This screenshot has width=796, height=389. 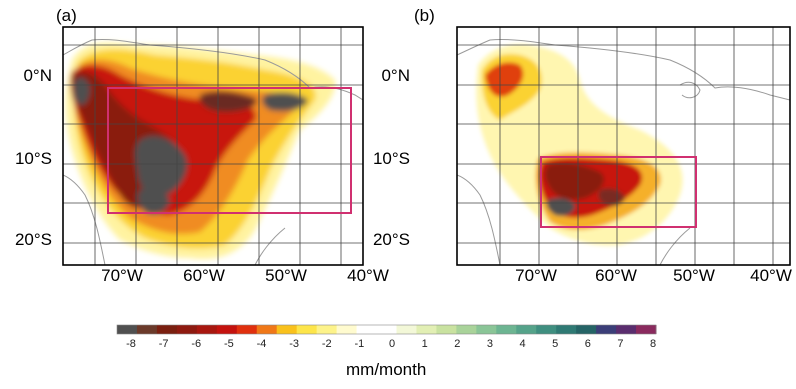 I want to click on lon-label-60w-b: 60°W, so click(x=616, y=275).